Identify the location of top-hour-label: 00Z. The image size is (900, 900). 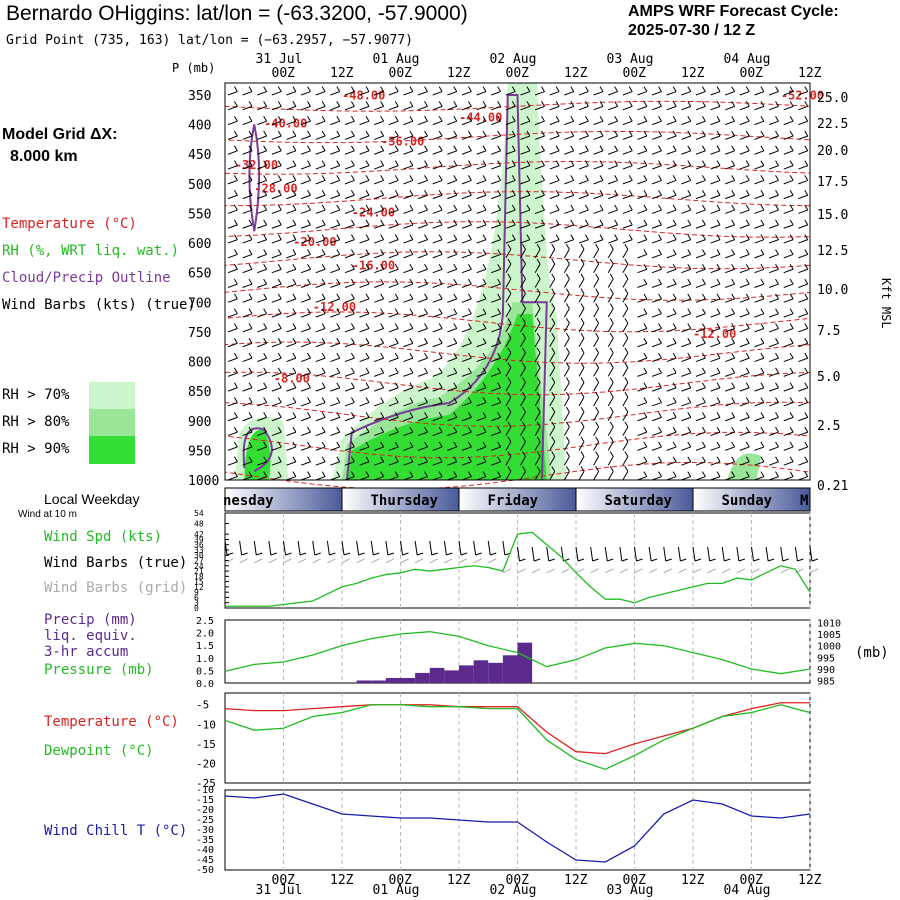
(284, 73).